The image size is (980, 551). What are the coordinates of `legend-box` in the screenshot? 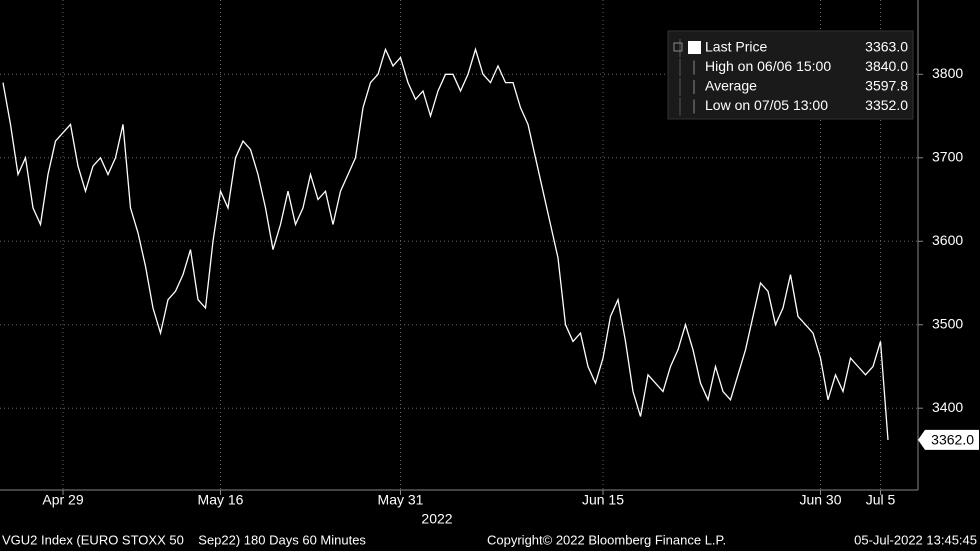 It's located at (790, 75).